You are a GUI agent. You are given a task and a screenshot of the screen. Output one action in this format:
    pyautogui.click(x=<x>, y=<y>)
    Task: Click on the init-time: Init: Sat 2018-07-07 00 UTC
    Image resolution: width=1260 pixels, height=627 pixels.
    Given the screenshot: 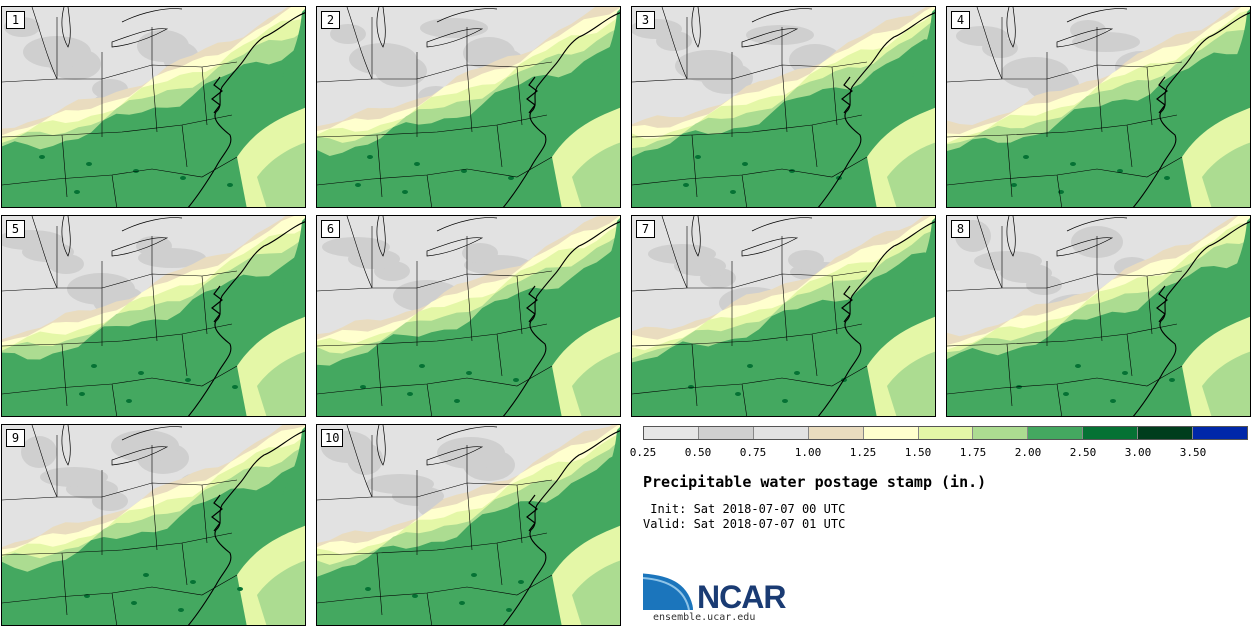 What is the action you would take?
    pyautogui.click(x=744, y=509)
    